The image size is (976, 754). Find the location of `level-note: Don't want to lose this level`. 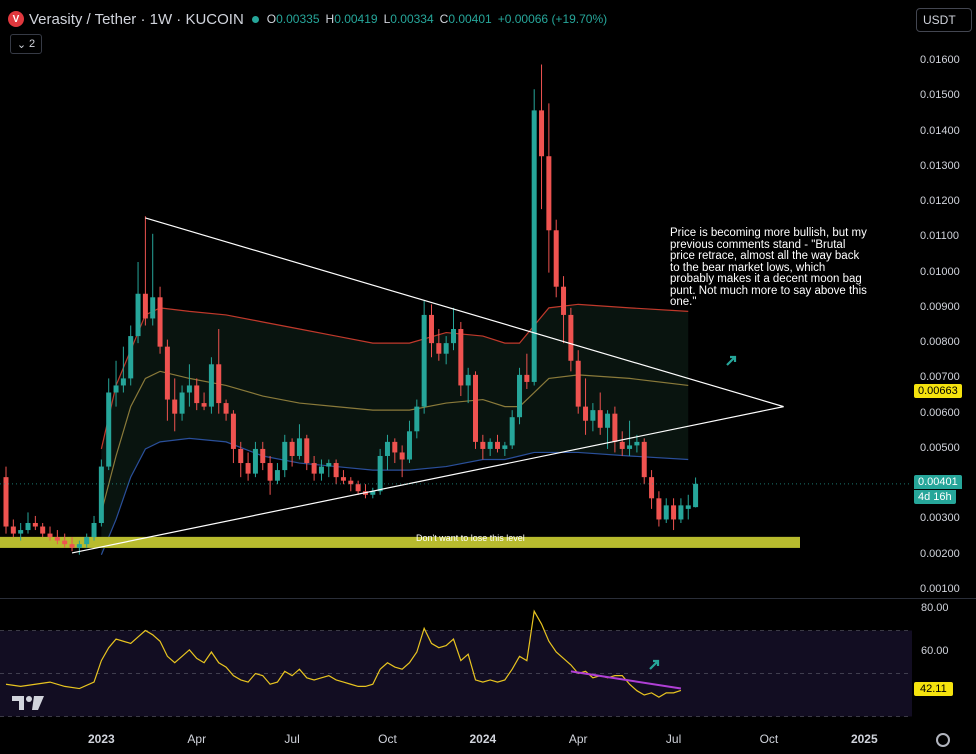

level-note: Don't want to lose this level is located at coordinates (470, 538).